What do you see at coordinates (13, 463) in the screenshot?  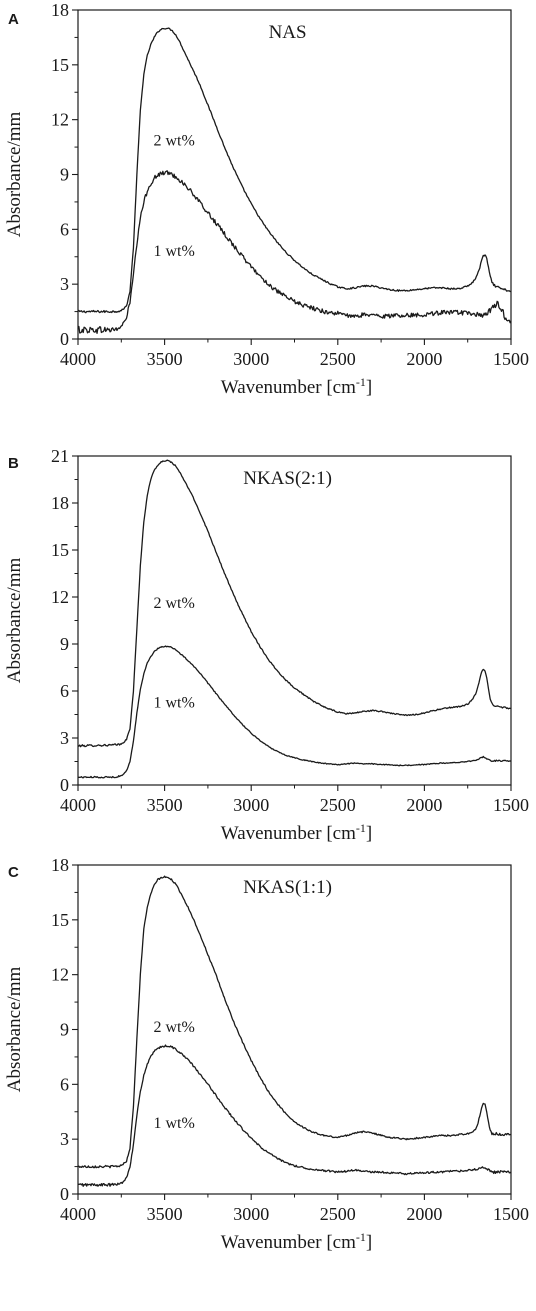 I see `panel-letter: B` at bounding box center [13, 463].